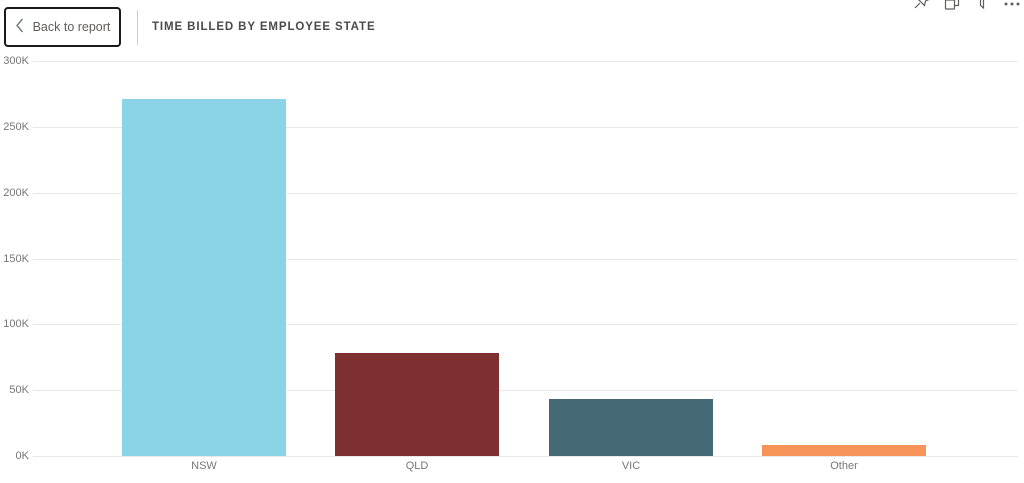 This screenshot has height=483, width=1024. Describe the element at coordinates (16, 259) in the screenshot. I see `y-axis-tick-label: 150K` at that location.